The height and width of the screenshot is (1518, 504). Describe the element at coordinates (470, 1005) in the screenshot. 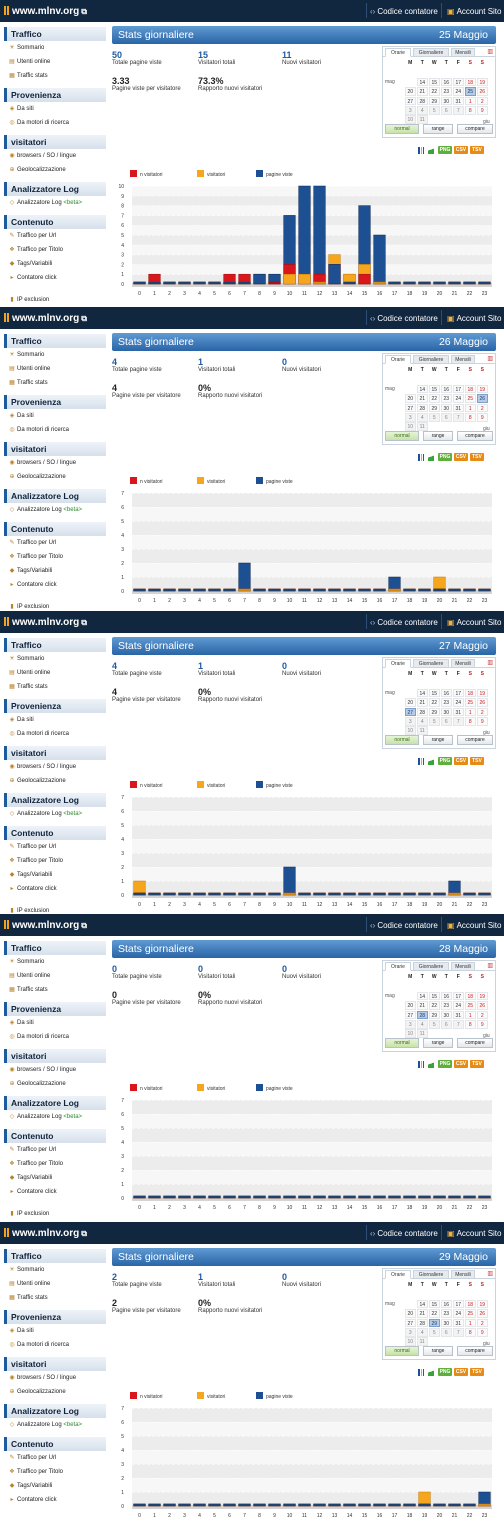

I see `calendar-day: 25` at that location.